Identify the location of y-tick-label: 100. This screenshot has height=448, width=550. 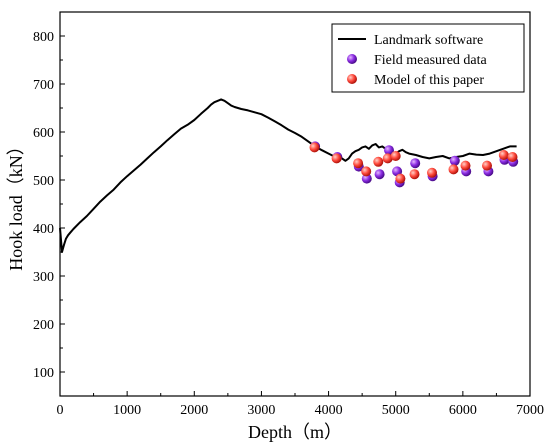
(43, 373).